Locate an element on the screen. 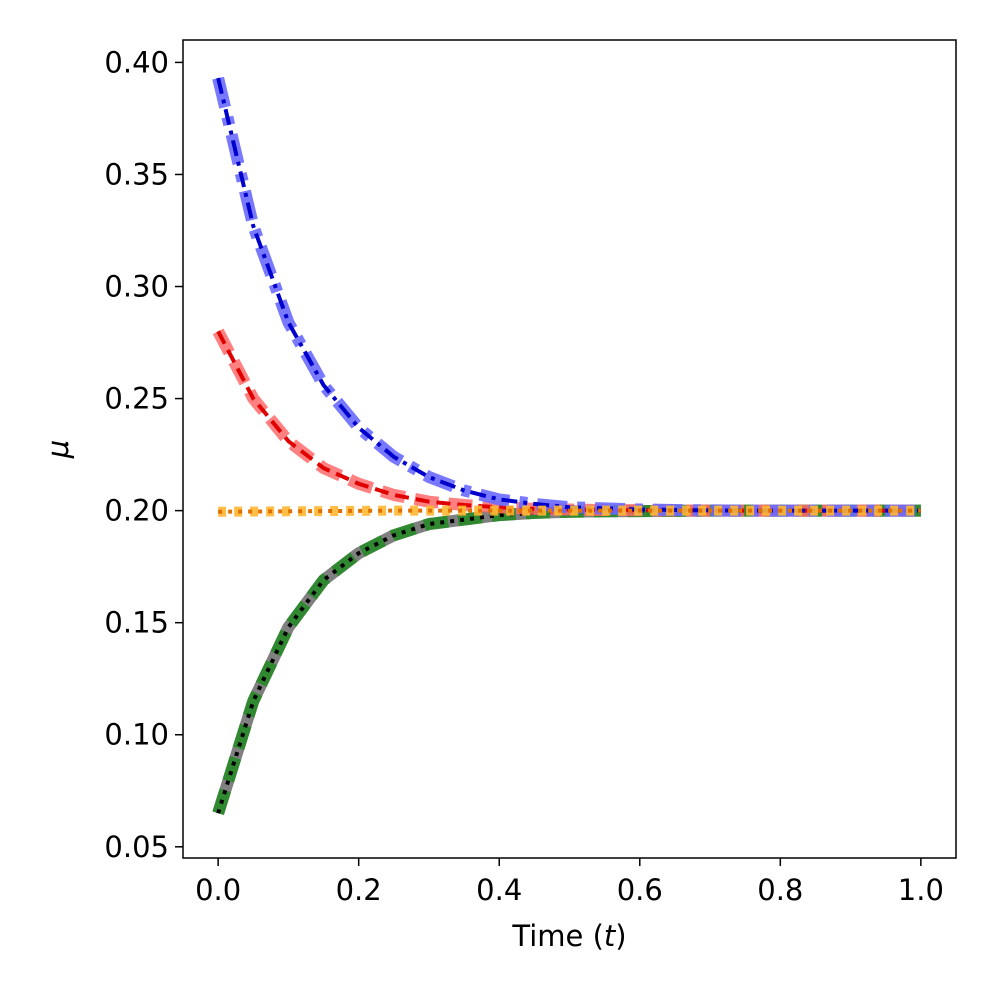 This screenshot has width=996, height=996. y-axis-label: μ is located at coordinates (58, 449).